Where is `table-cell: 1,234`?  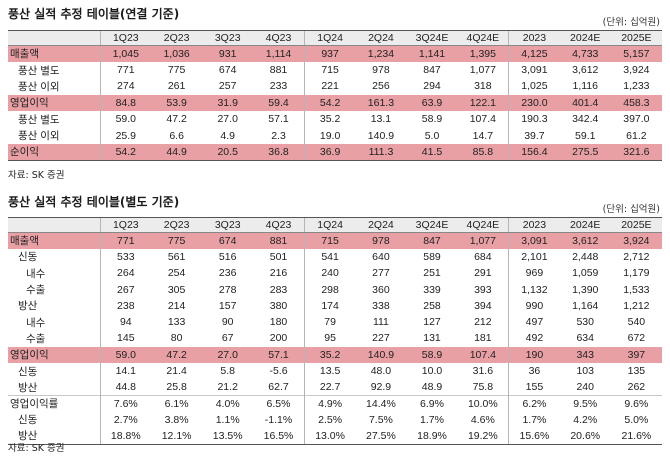 table-cell: 1,234 is located at coordinates (381, 53).